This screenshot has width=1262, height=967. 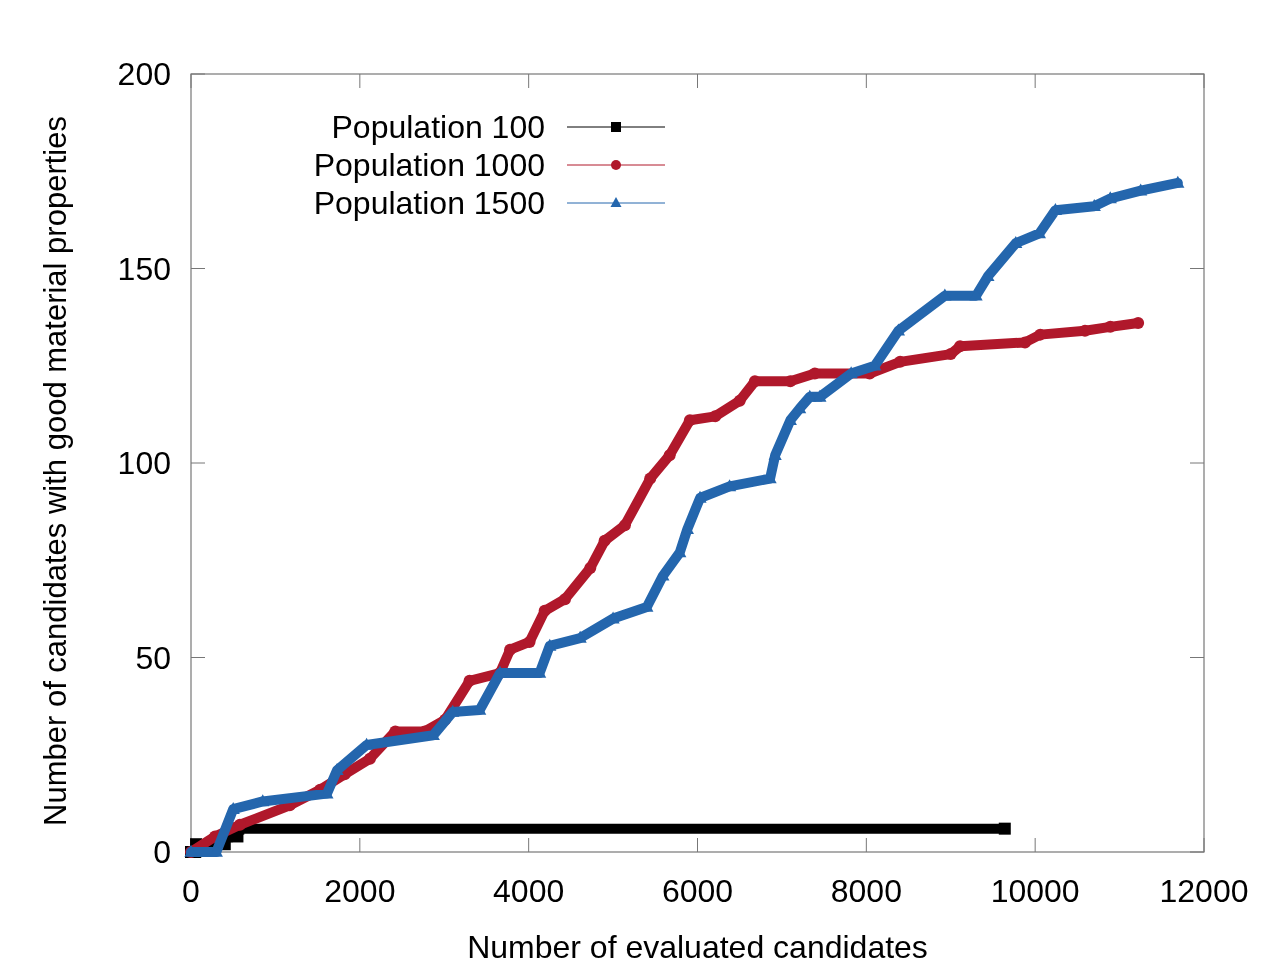 What do you see at coordinates (191, 891) in the screenshot?
I see `x-tick-label: 0` at bounding box center [191, 891].